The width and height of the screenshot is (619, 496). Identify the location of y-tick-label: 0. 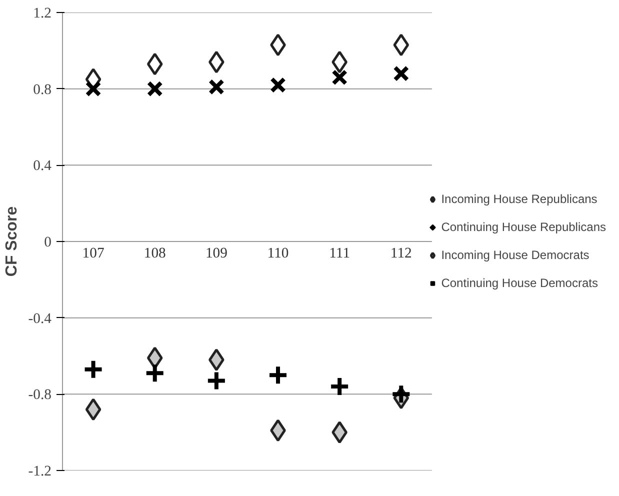
(48, 242).